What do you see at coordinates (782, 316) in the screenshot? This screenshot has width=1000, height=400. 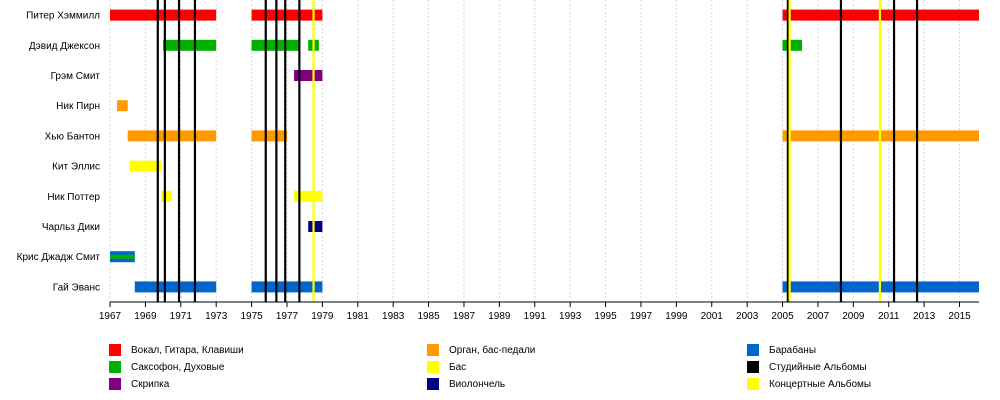 I see `x-tick-label: 2005` at bounding box center [782, 316].